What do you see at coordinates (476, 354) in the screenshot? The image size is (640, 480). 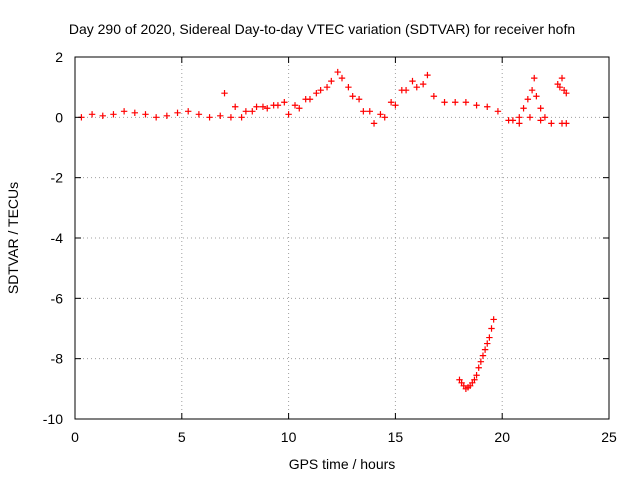 I see `series-negative-excursion` at bounding box center [476, 354].